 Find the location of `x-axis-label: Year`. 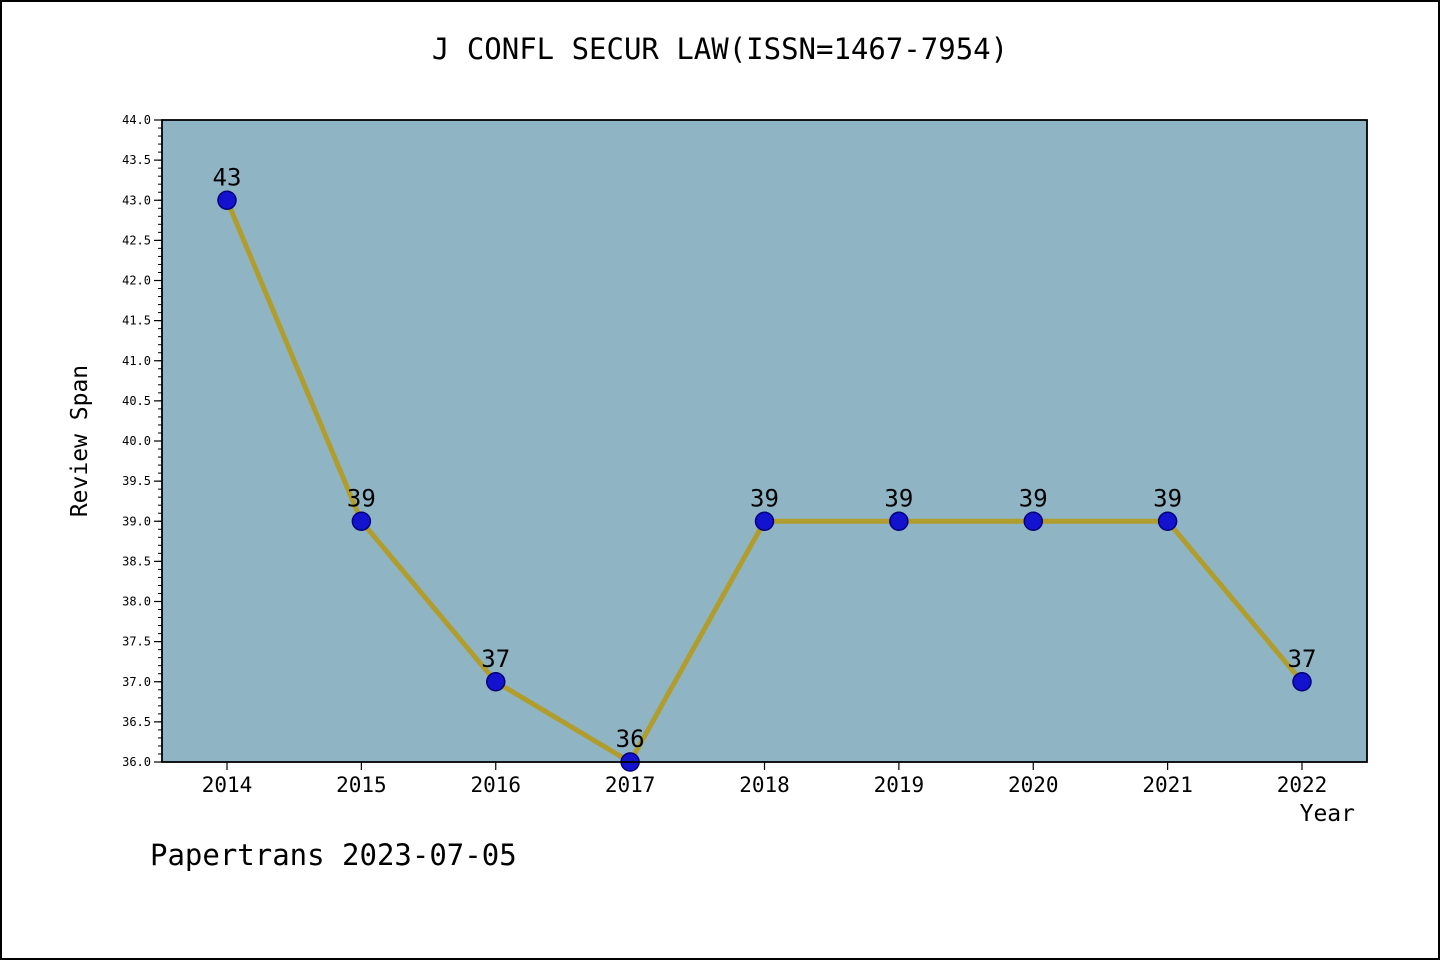

x-axis-label: Year is located at coordinates (1327, 814).